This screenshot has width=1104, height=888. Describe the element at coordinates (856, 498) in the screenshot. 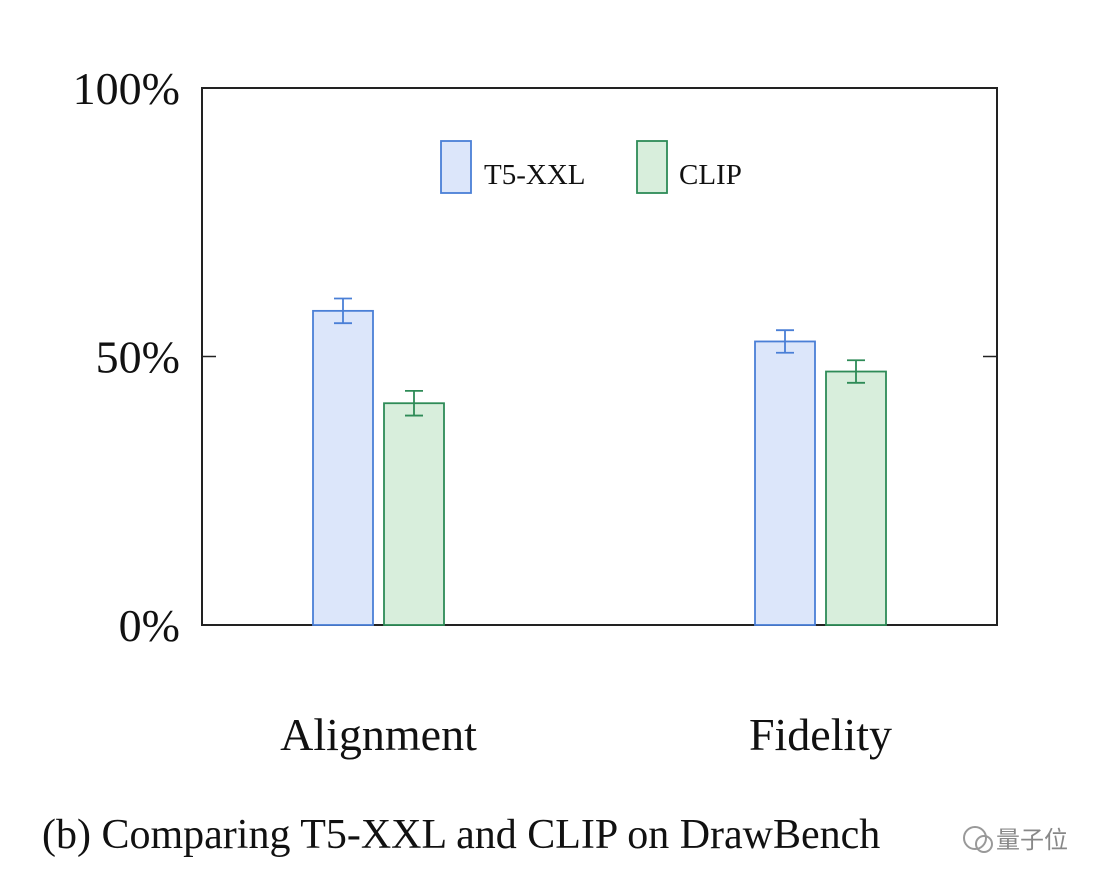

I see `bar-clip-fidelity` at that location.